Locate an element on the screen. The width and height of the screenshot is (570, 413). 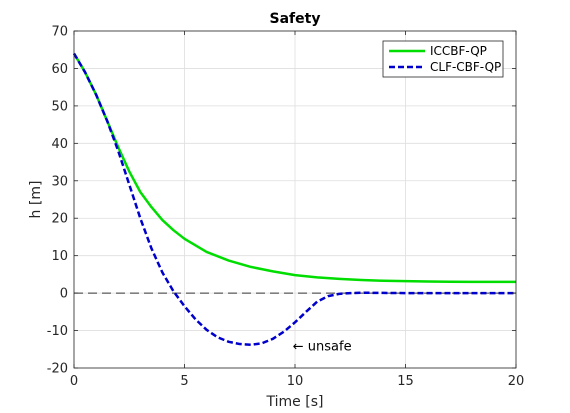
legend-label: ICCBF-QP is located at coordinates (458, 51).